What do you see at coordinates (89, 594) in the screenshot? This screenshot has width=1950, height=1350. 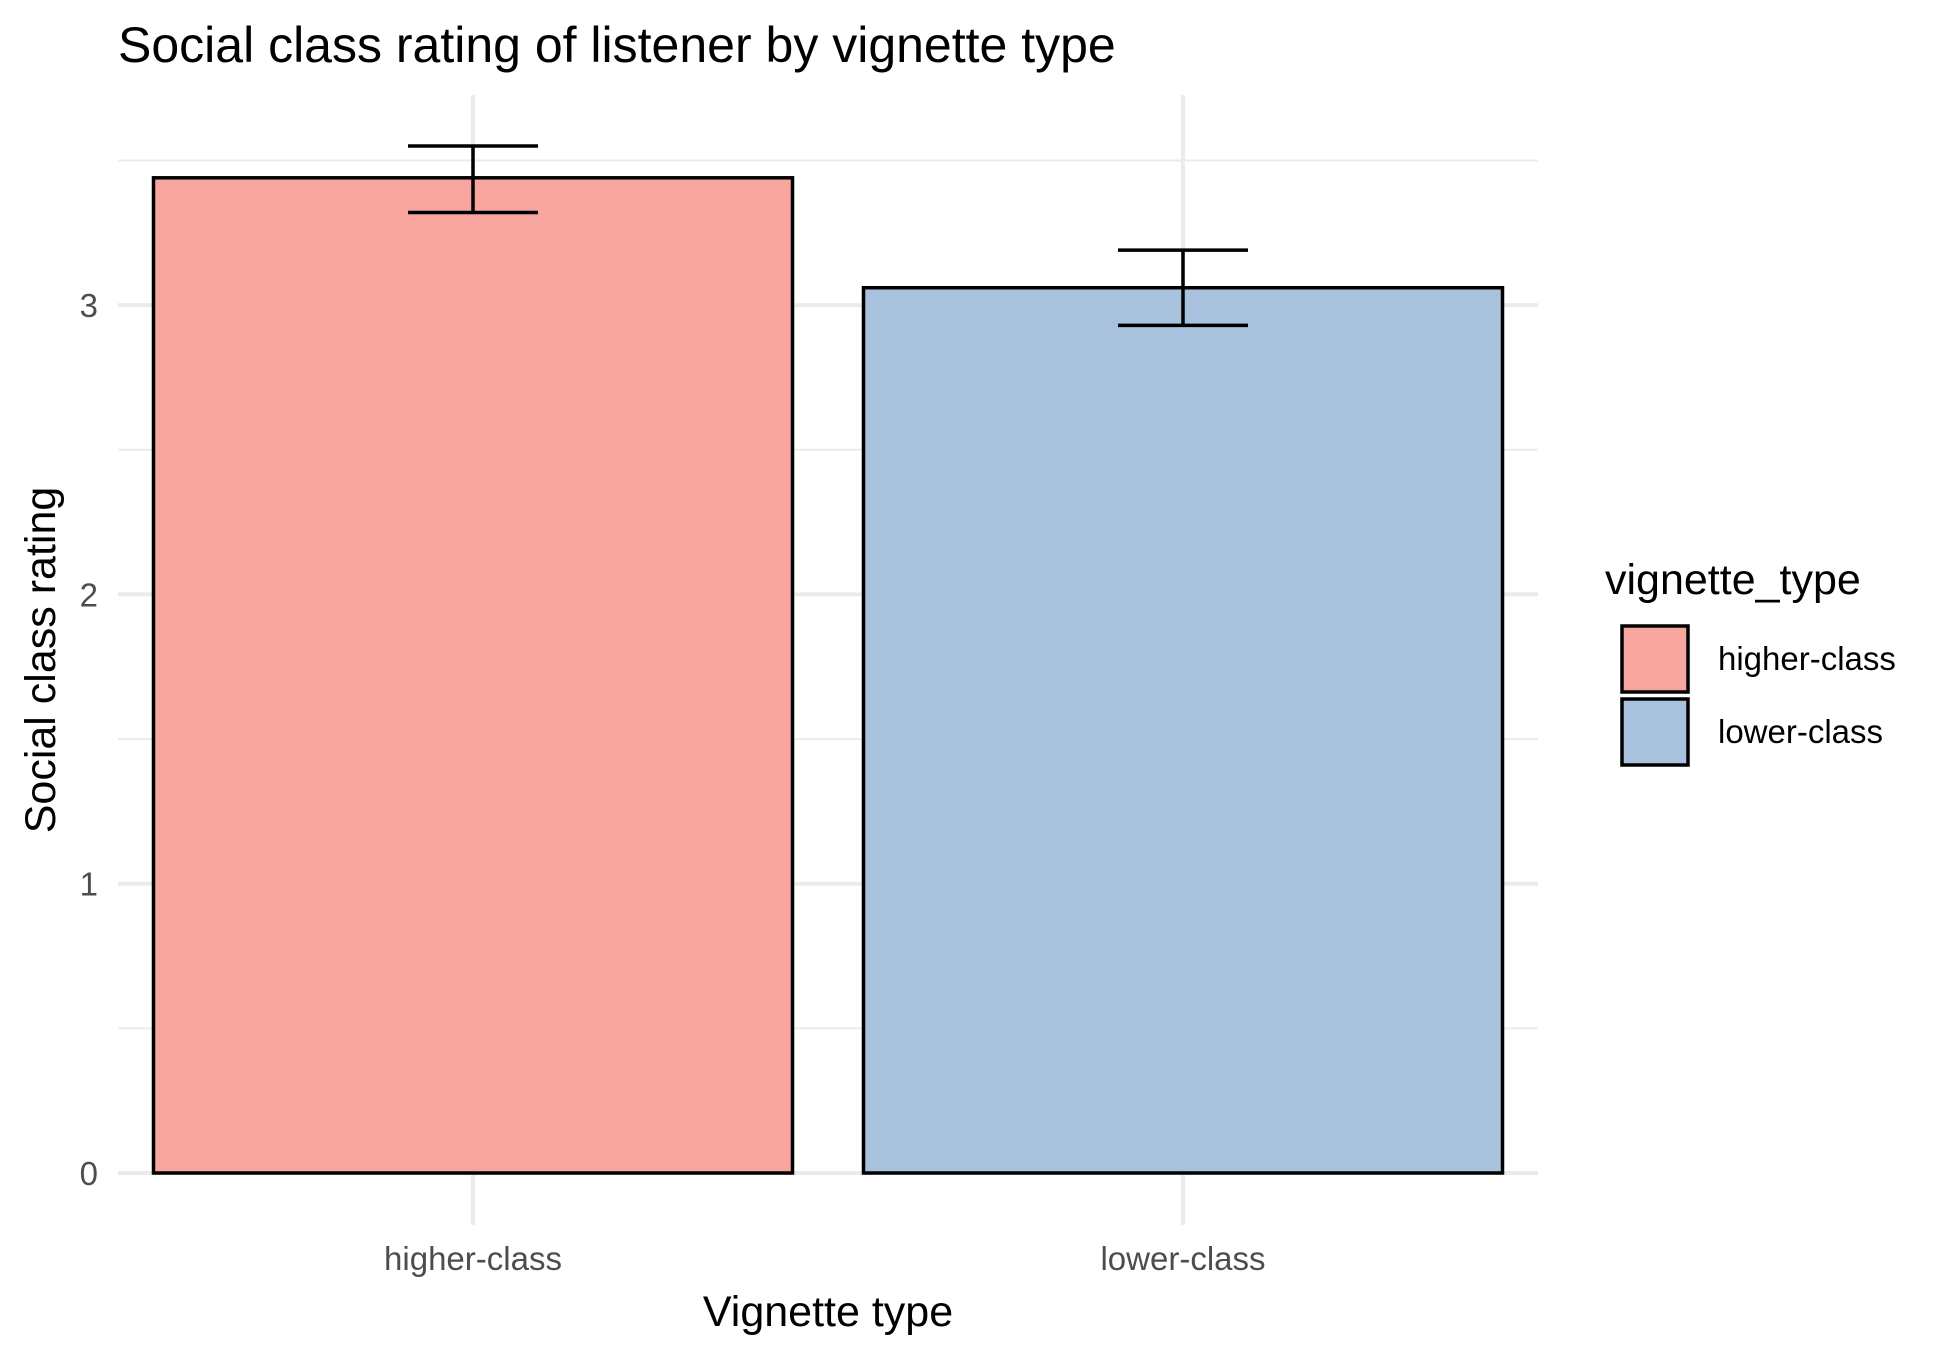 I see `y-tick-label: 2` at bounding box center [89, 594].